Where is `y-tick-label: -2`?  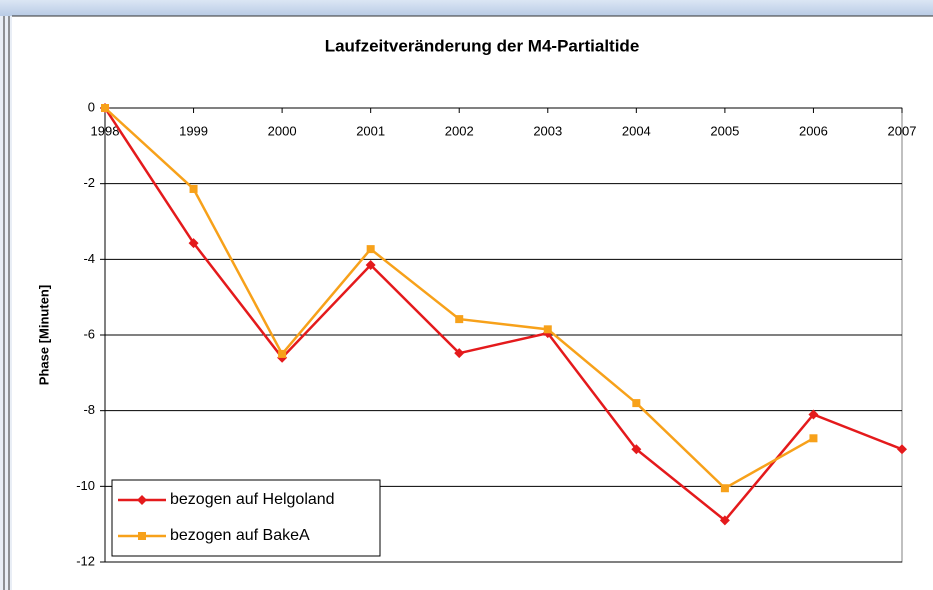
y-tick-label: -2 is located at coordinates (89, 182).